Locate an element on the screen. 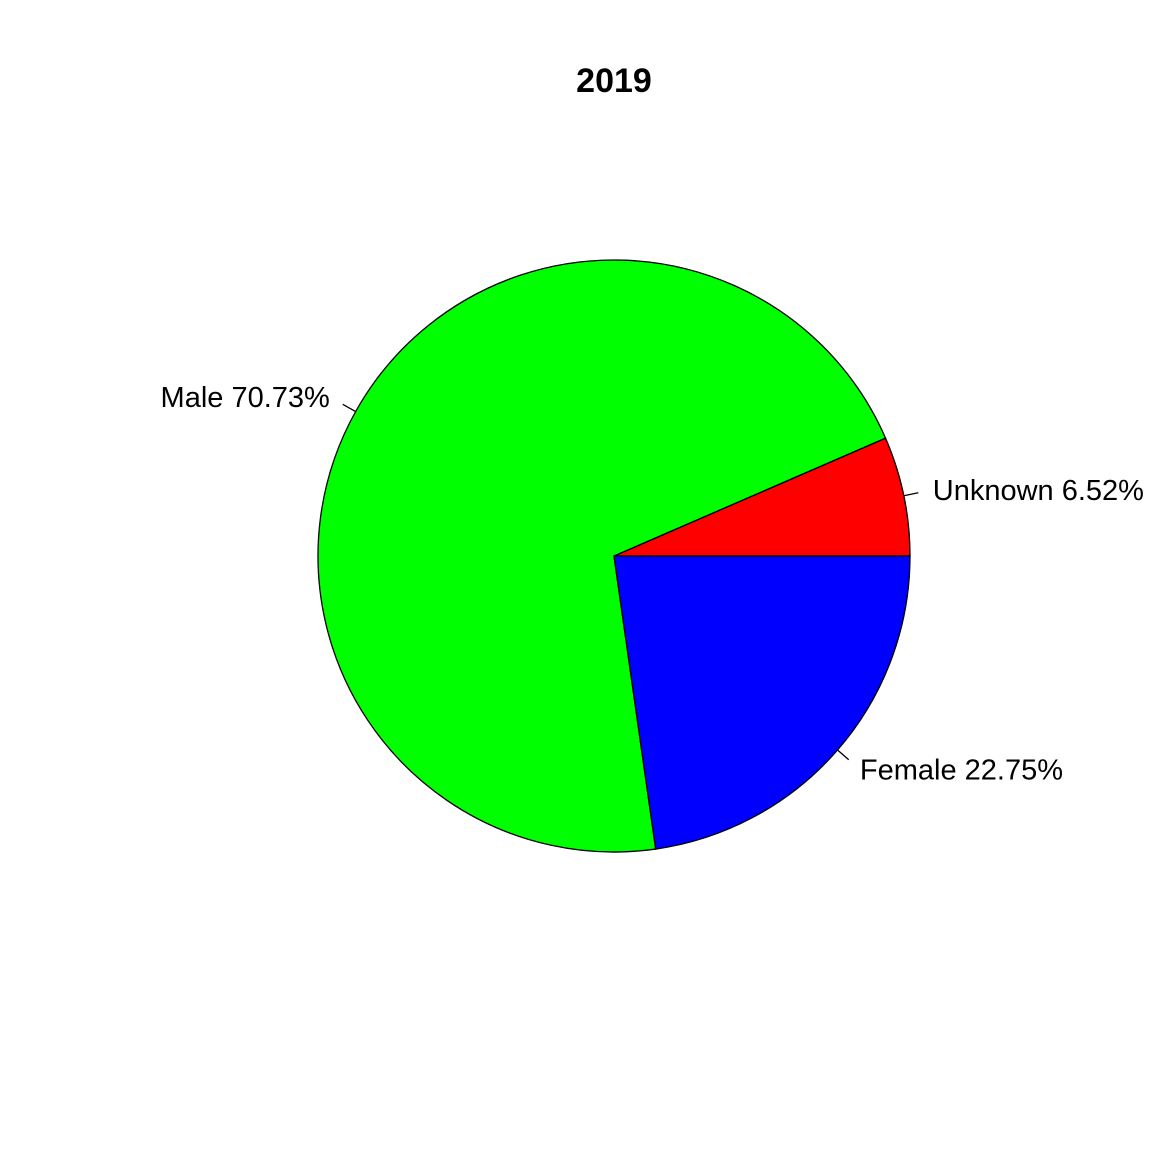 This screenshot has height=1152, width=1152. leader-line-unknown is located at coordinates (911, 494).